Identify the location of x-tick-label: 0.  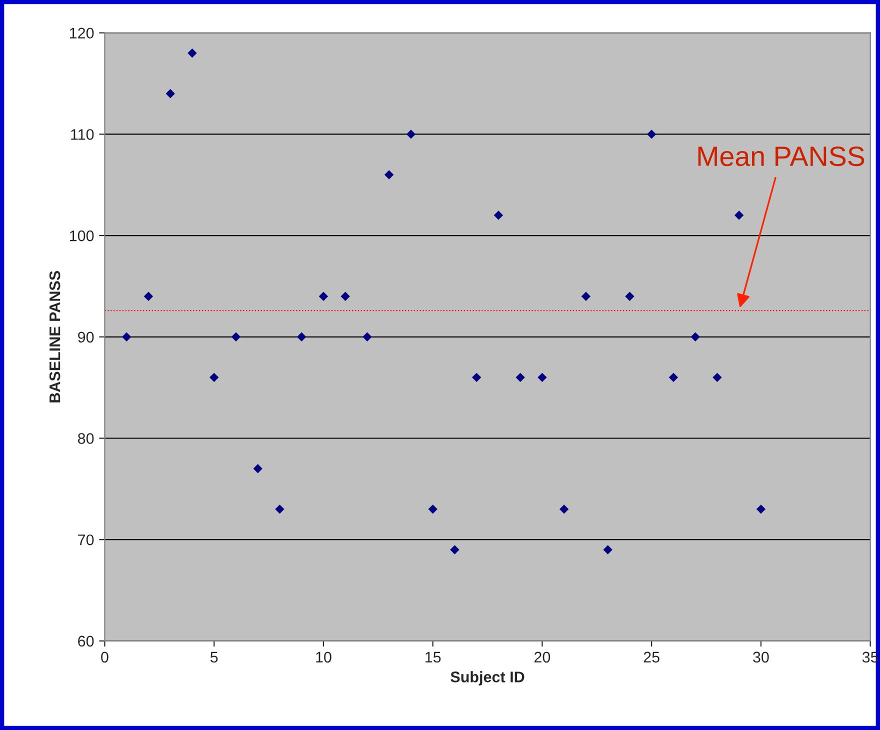
(104, 657).